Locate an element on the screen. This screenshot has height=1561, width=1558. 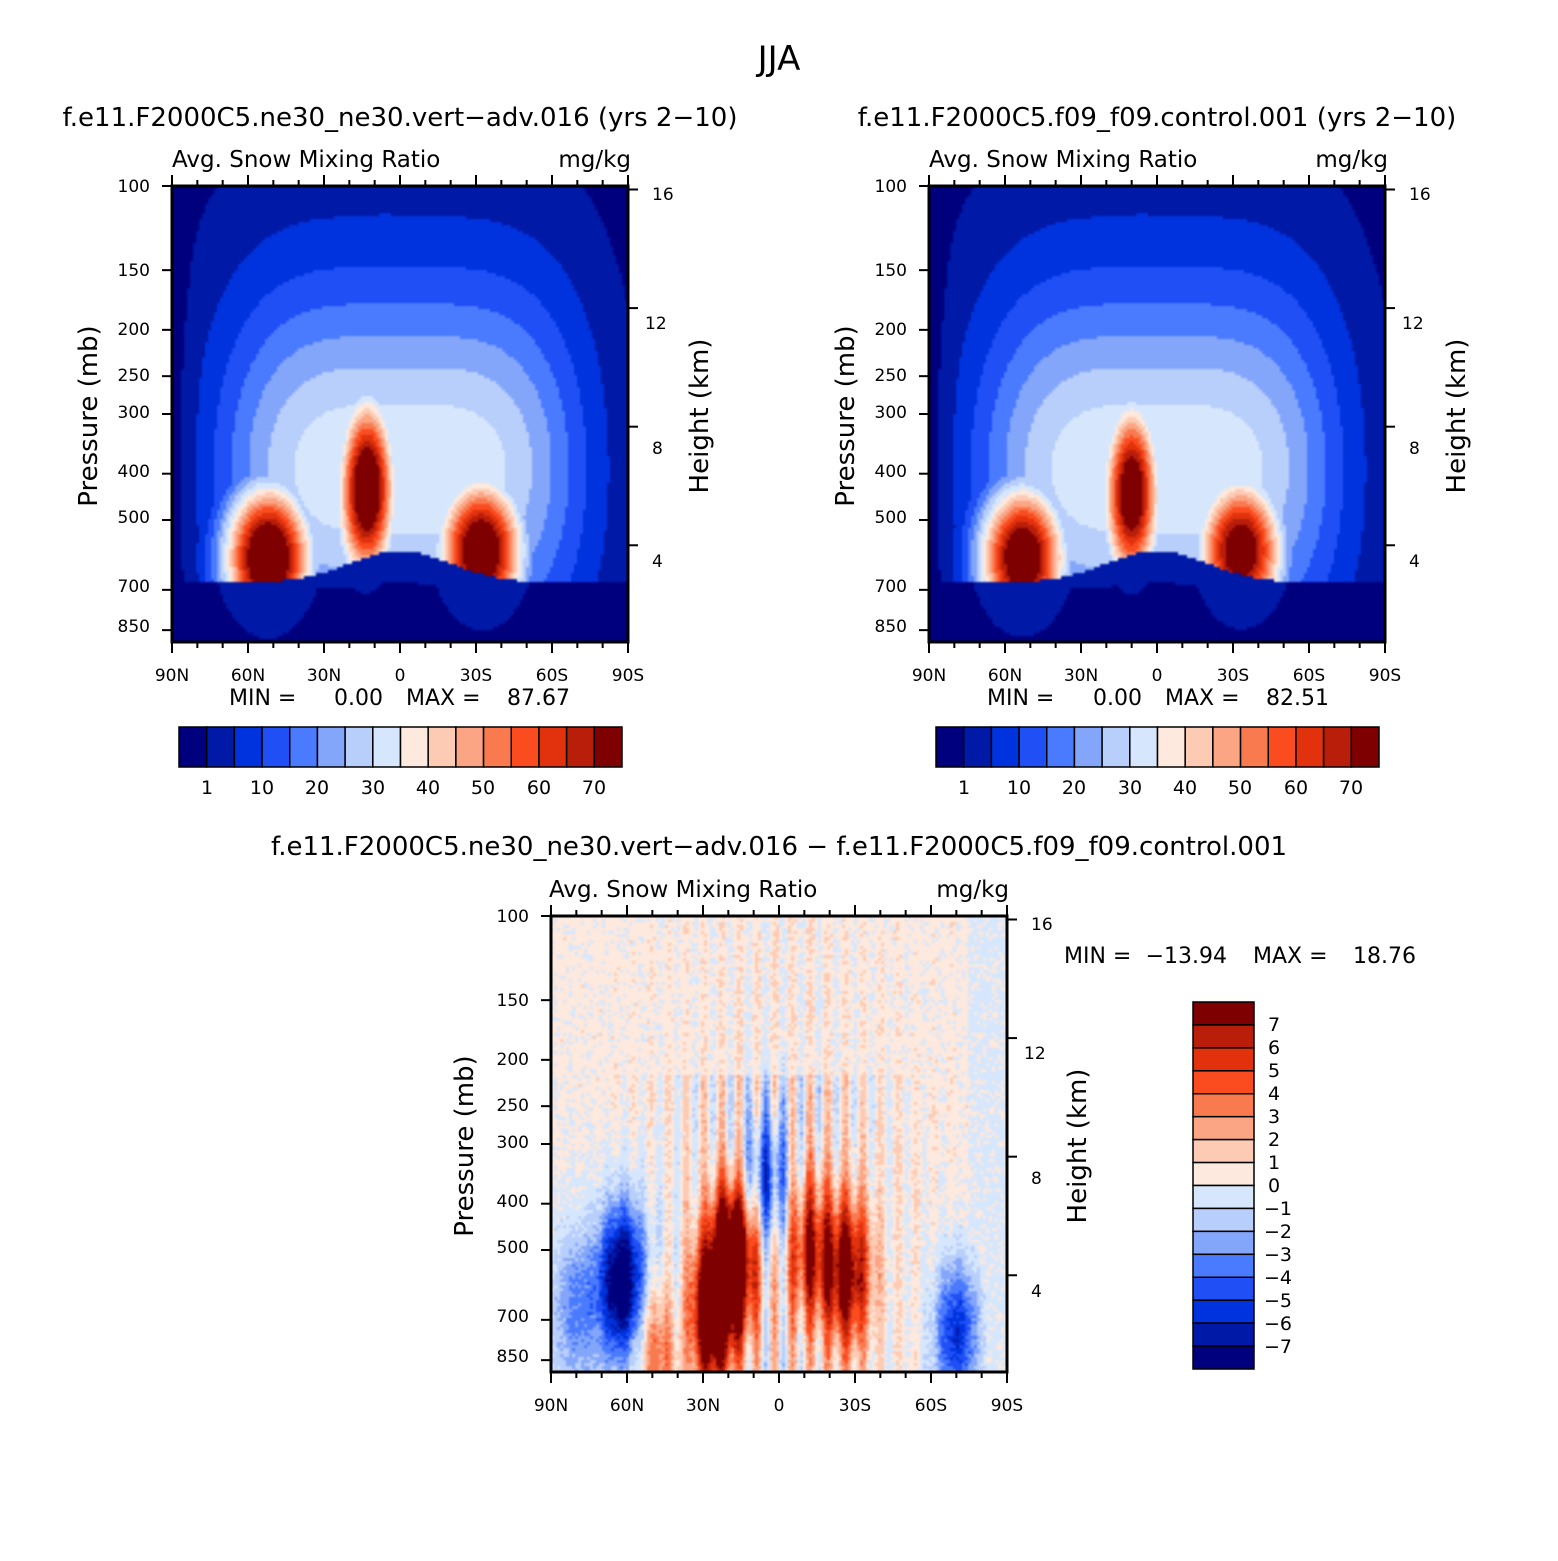
panel-1-contour-field is located at coordinates (400, 414).